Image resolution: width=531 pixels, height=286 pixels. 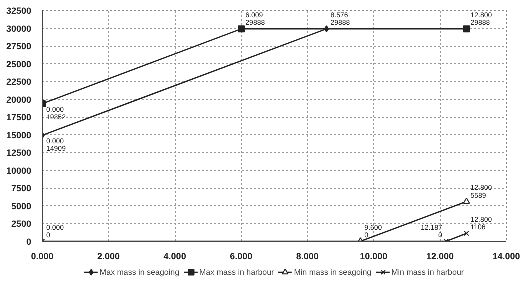 I want to click on x-tick-label: 10.000, so click(x=374, y=257).